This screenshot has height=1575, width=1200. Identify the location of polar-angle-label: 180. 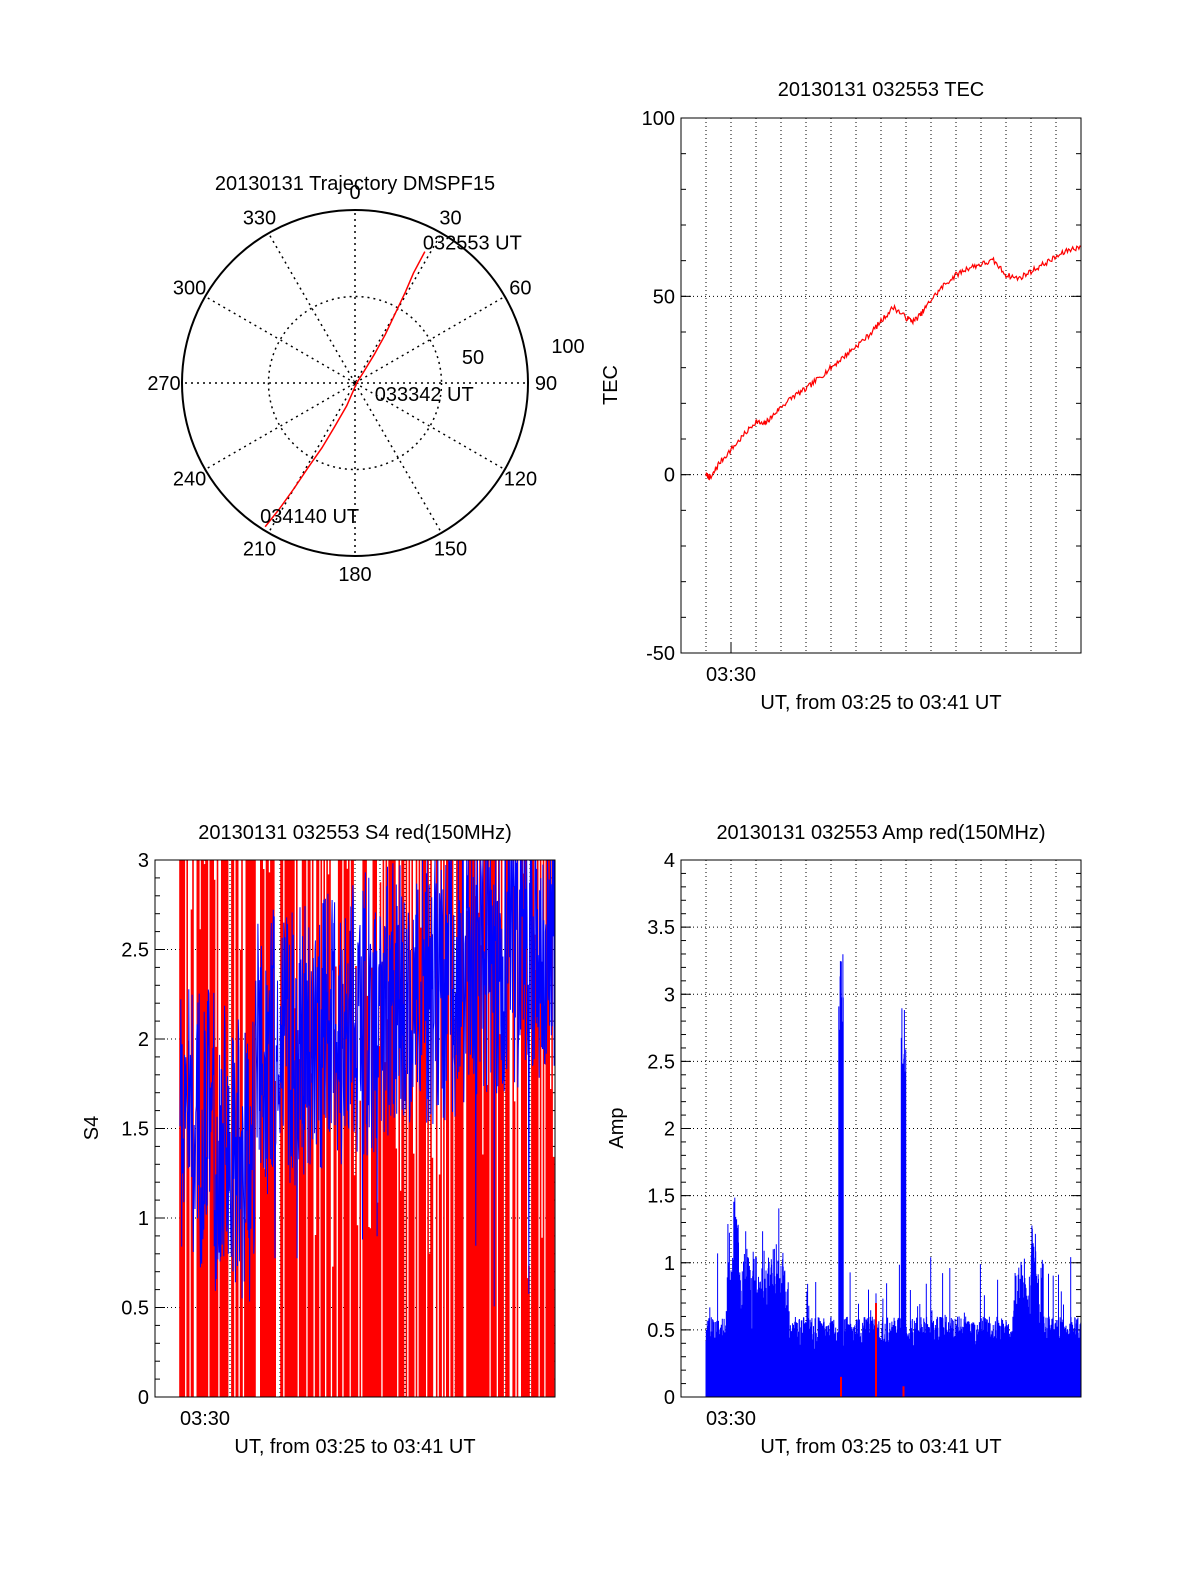
(354, 575).